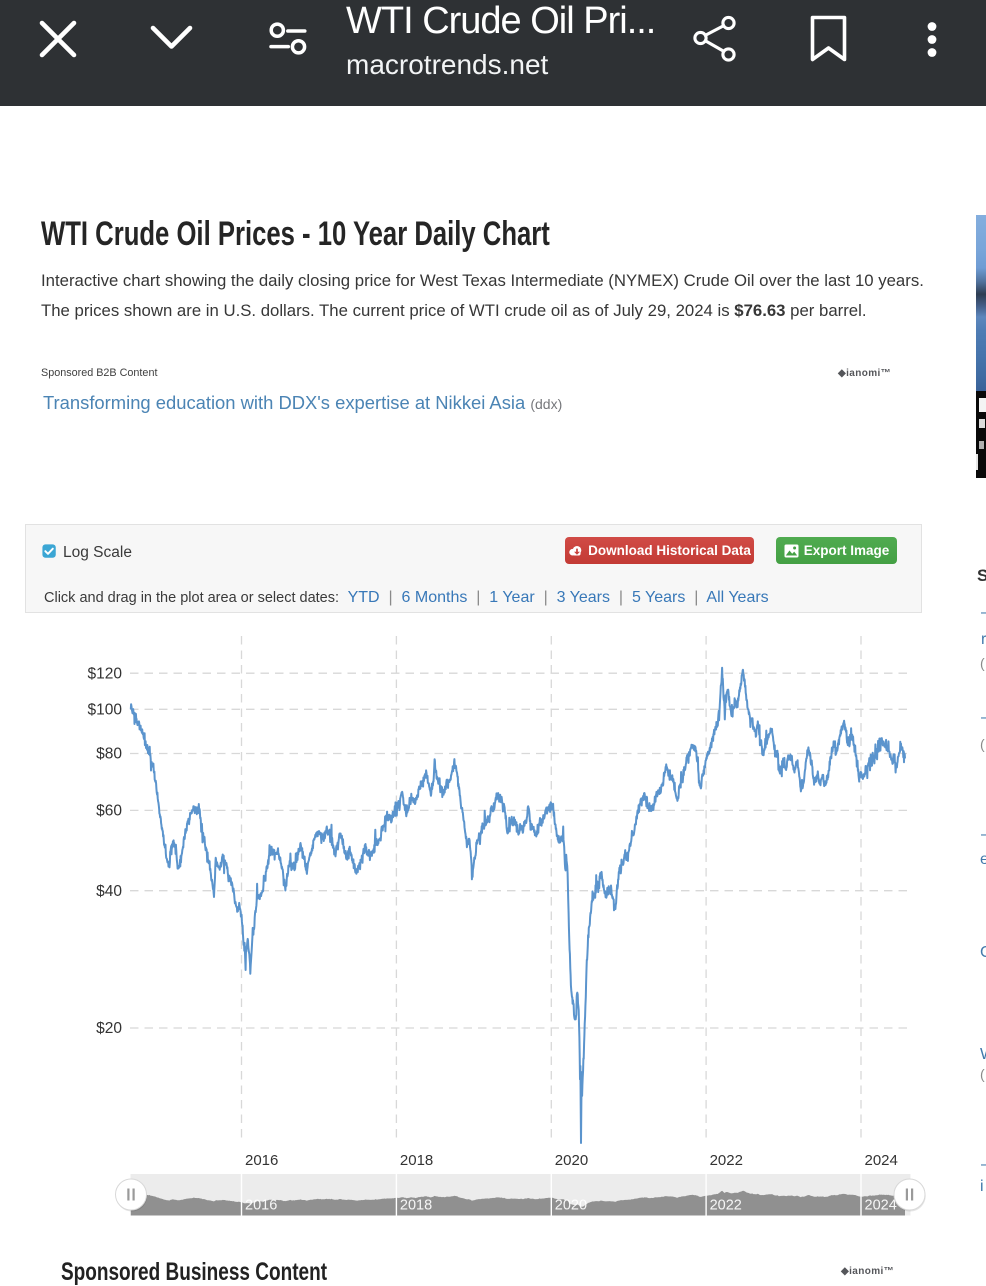  Describe the element at coordinates (105, 710) in the screenshot. I see `svg-text: $100` at that location.